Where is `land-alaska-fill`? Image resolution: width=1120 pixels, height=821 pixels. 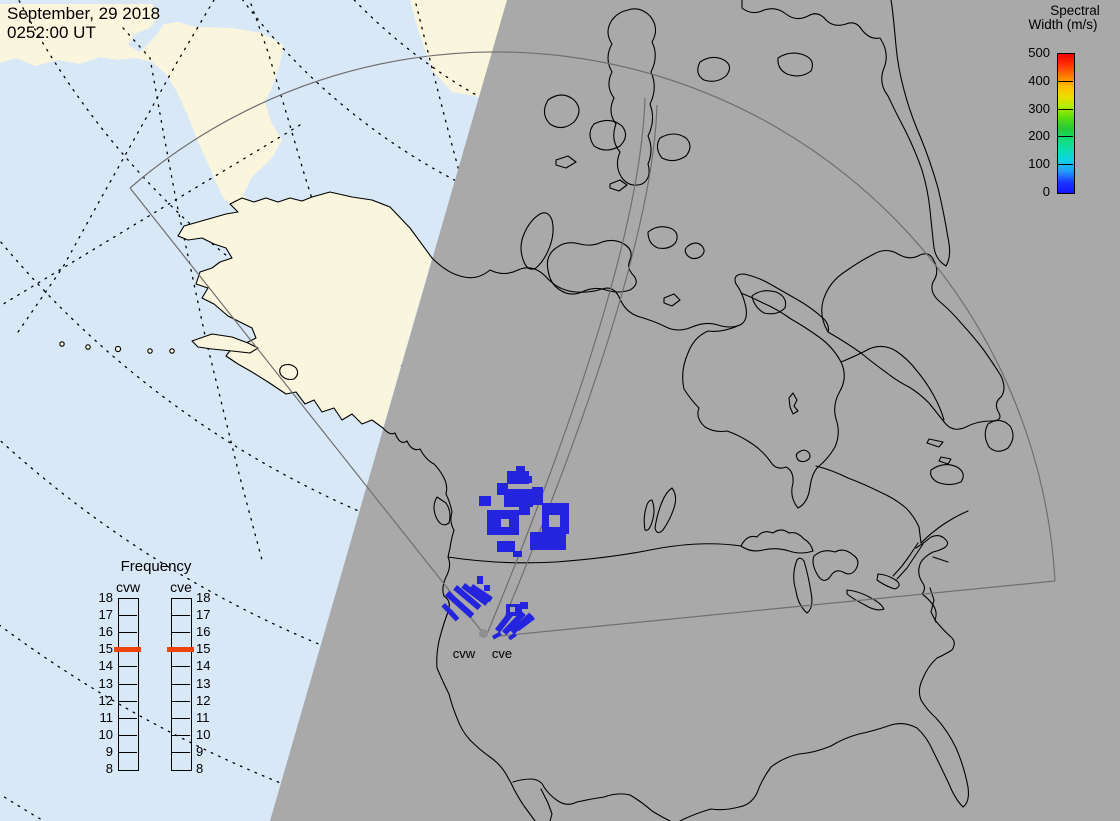 land-alaska-fill is located at coordinates (305, 310).